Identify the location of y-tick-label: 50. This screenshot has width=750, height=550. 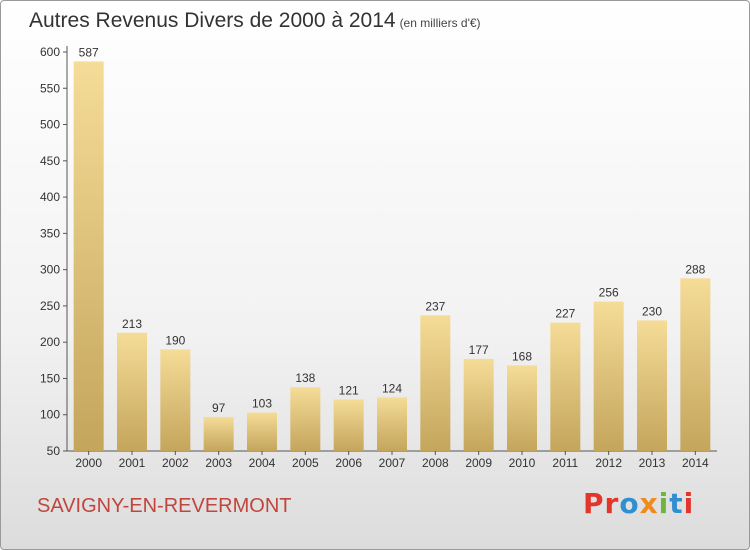
(54, 451).